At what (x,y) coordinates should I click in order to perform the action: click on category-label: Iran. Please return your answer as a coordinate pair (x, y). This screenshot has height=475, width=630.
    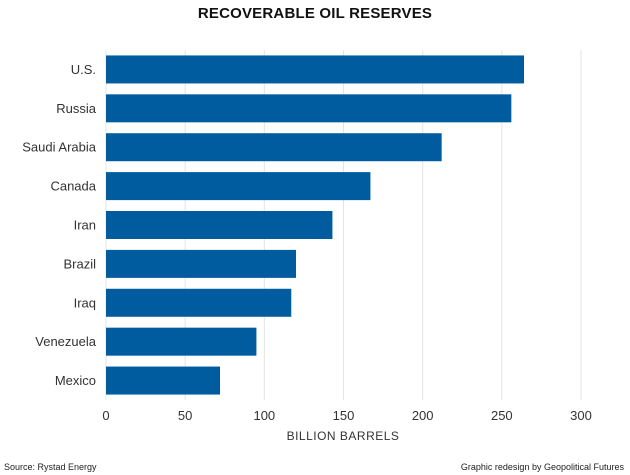
    Looking at the image, I should click on (85, 225).